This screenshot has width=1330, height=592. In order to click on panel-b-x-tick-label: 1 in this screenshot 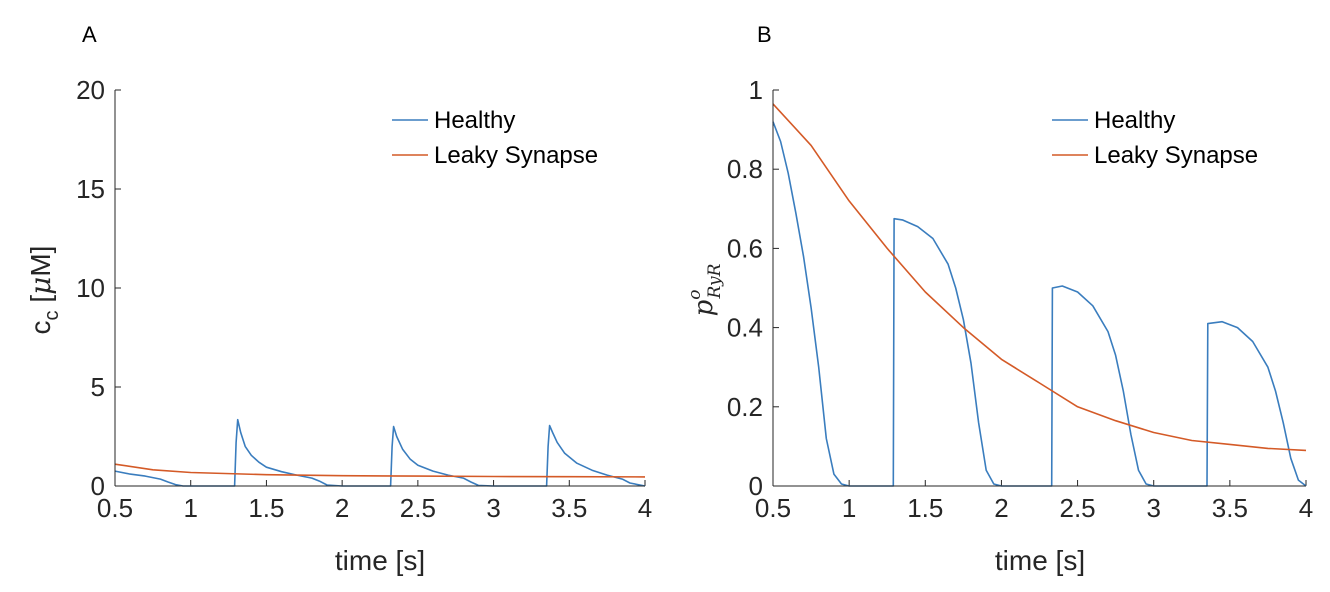, I will do `click(849, 508)`.